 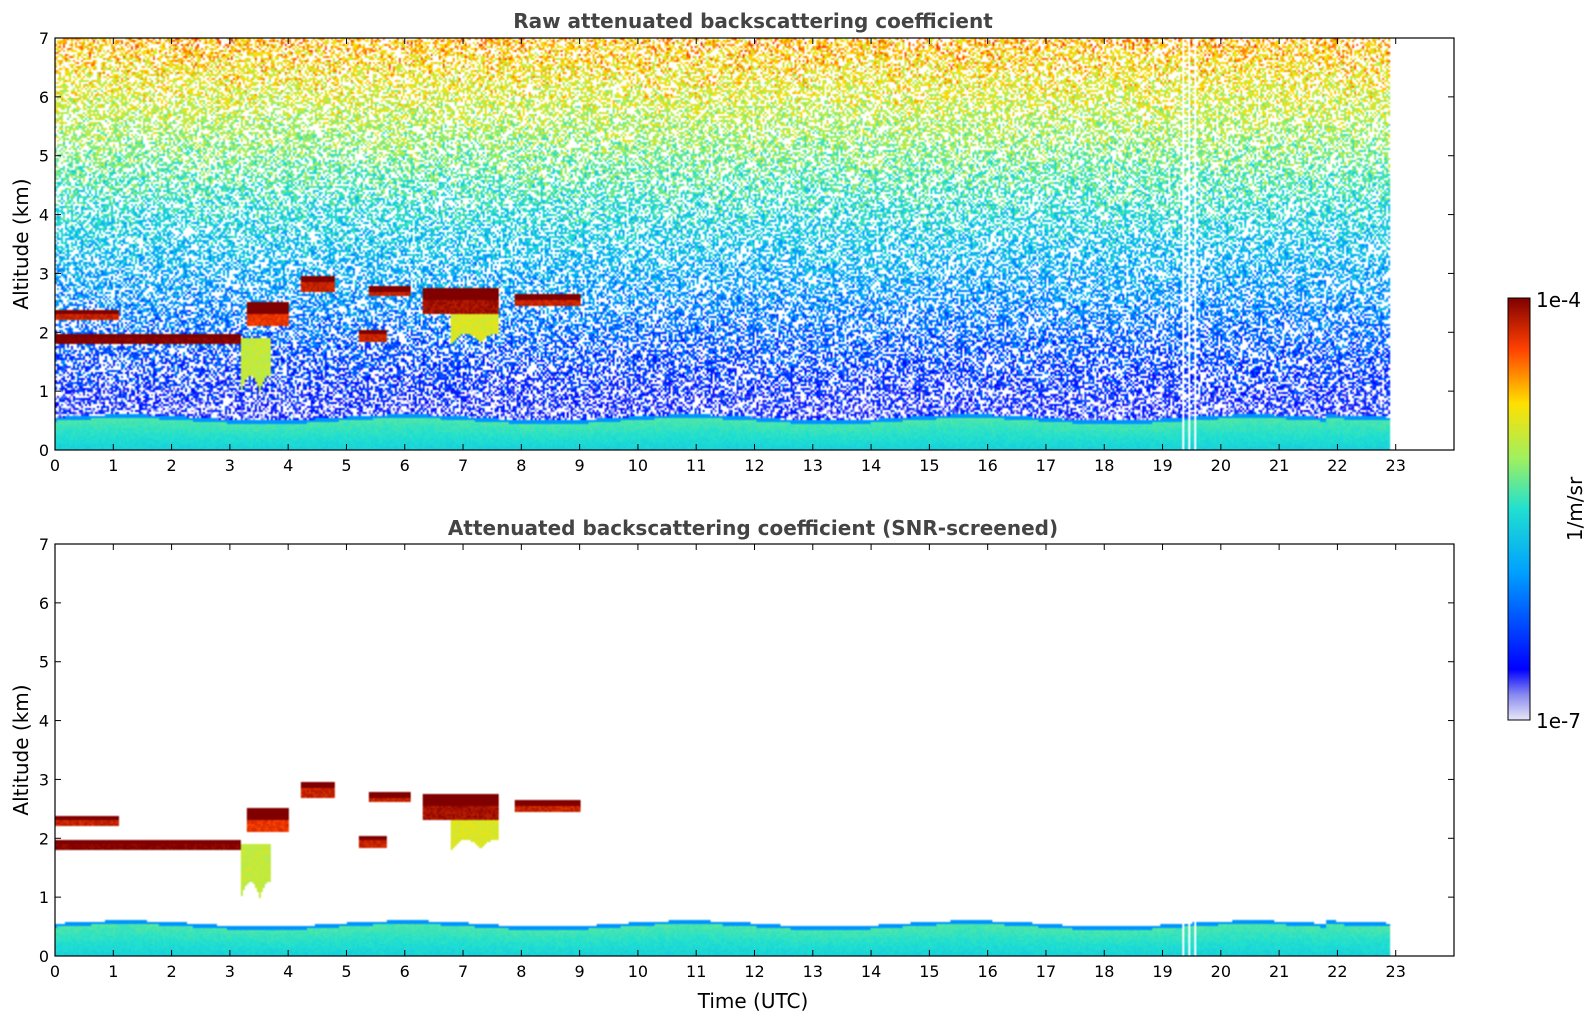 I want to click on colorbar: 1e-4 1e-7 1/m/sr, so click(x=1547, y=510).